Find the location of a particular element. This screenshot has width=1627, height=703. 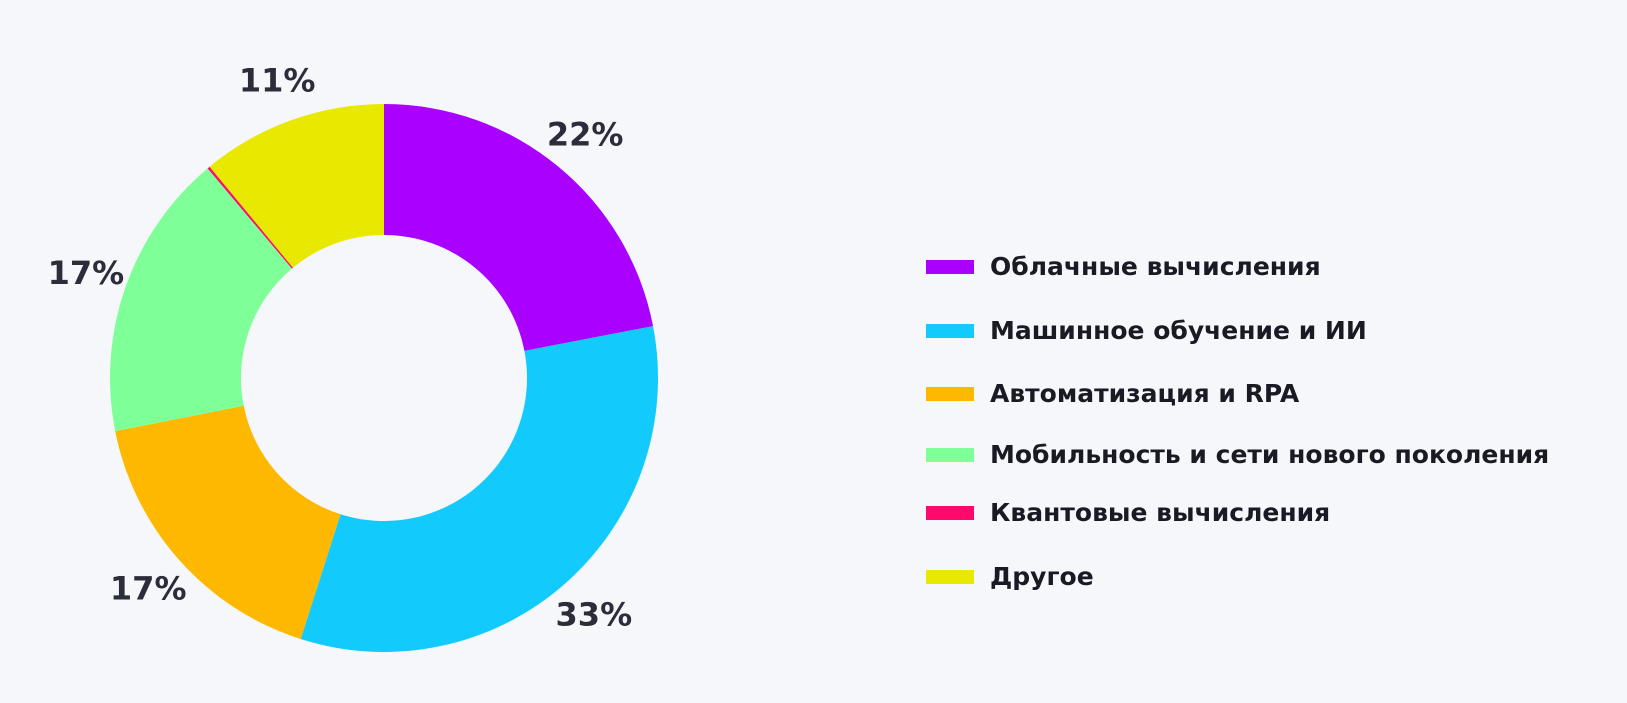

legend-swatch-cloud is located at coordinates (950, 266).